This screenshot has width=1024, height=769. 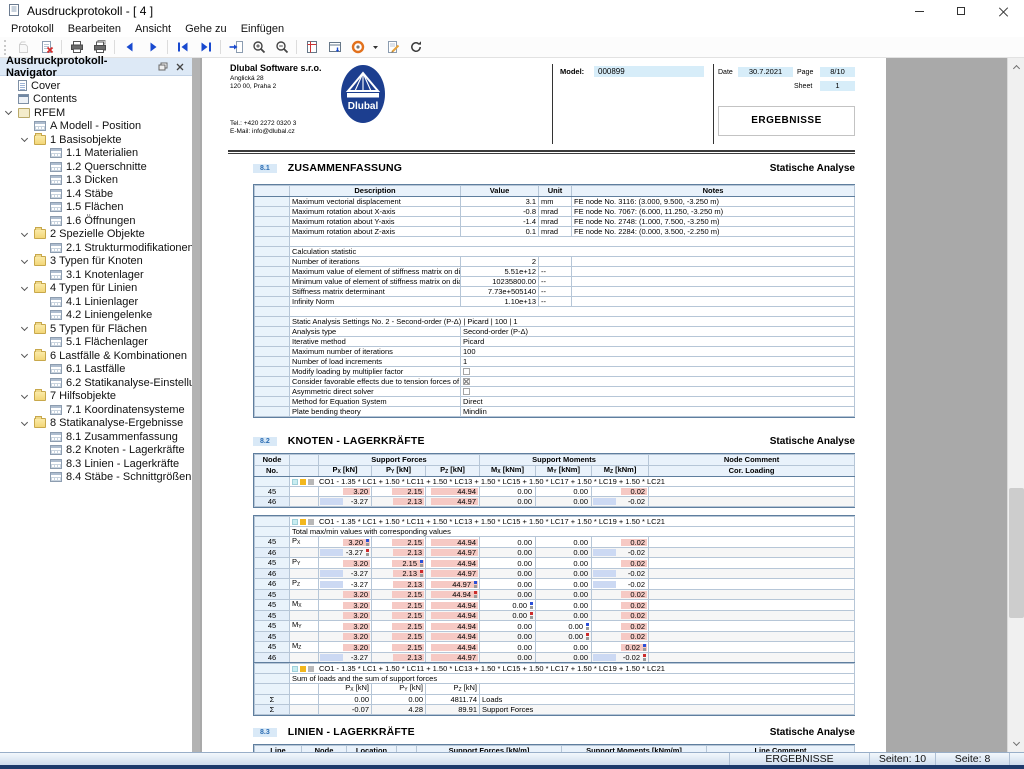 I want to click on refresh-button, so click(x=415, y=47).